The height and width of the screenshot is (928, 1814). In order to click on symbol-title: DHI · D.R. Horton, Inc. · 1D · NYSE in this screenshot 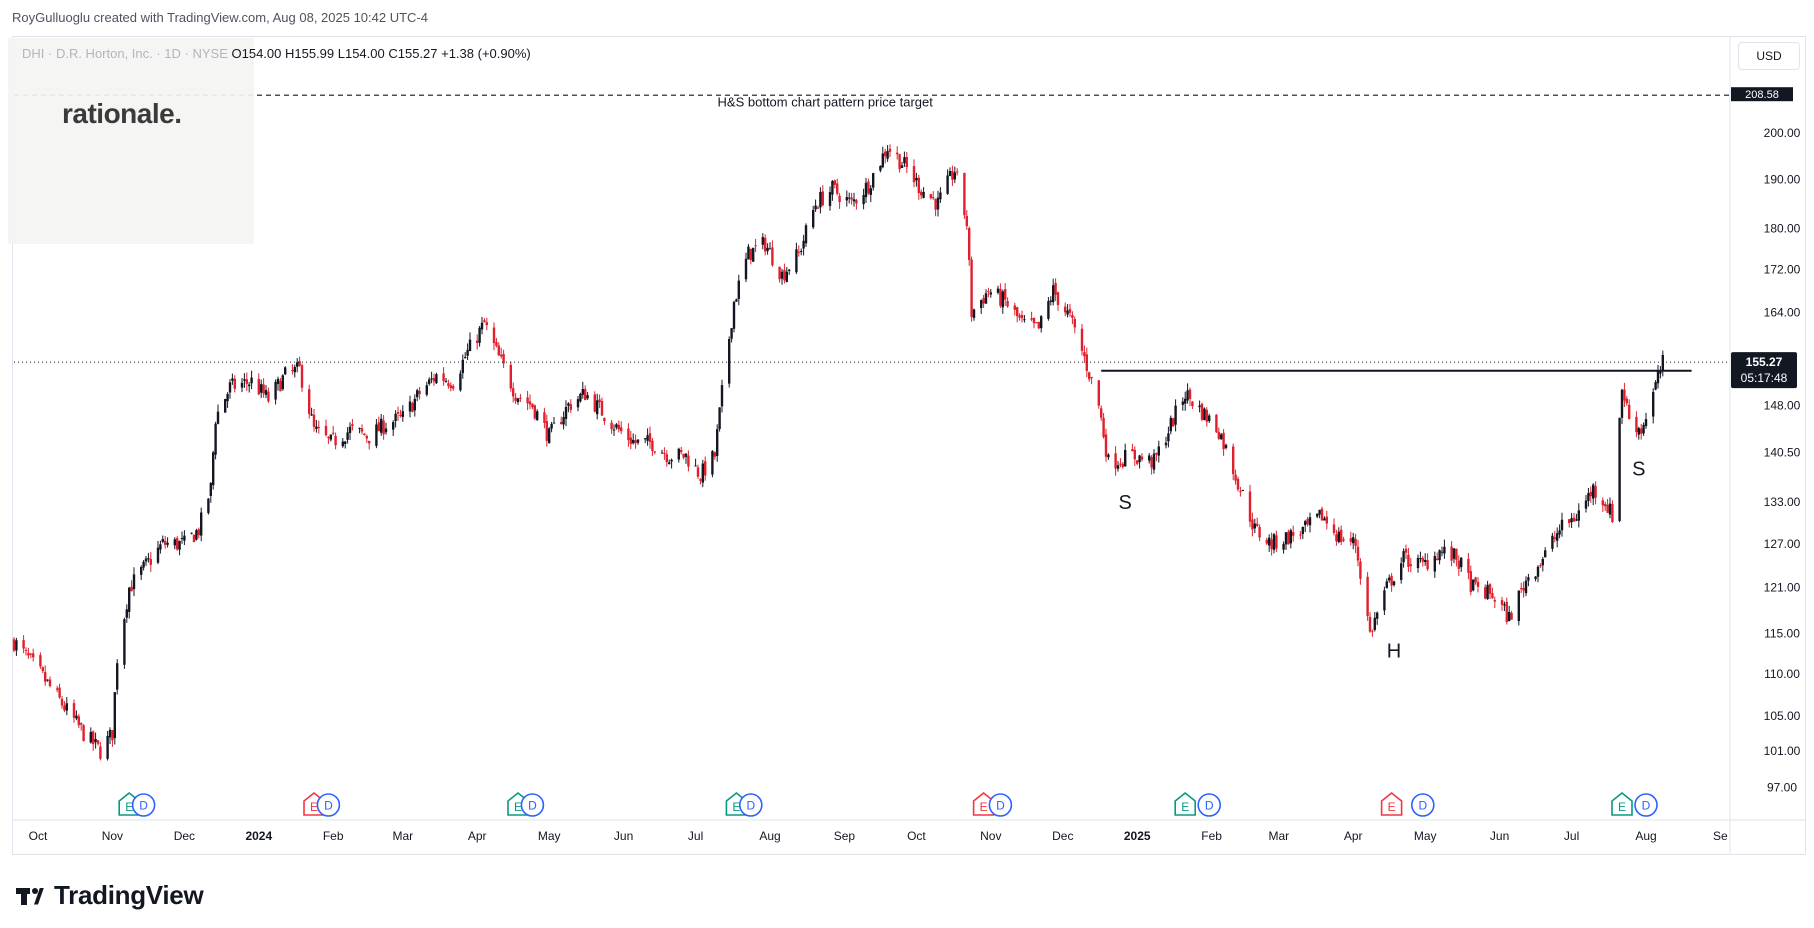, I will do `click(125, 53)`.